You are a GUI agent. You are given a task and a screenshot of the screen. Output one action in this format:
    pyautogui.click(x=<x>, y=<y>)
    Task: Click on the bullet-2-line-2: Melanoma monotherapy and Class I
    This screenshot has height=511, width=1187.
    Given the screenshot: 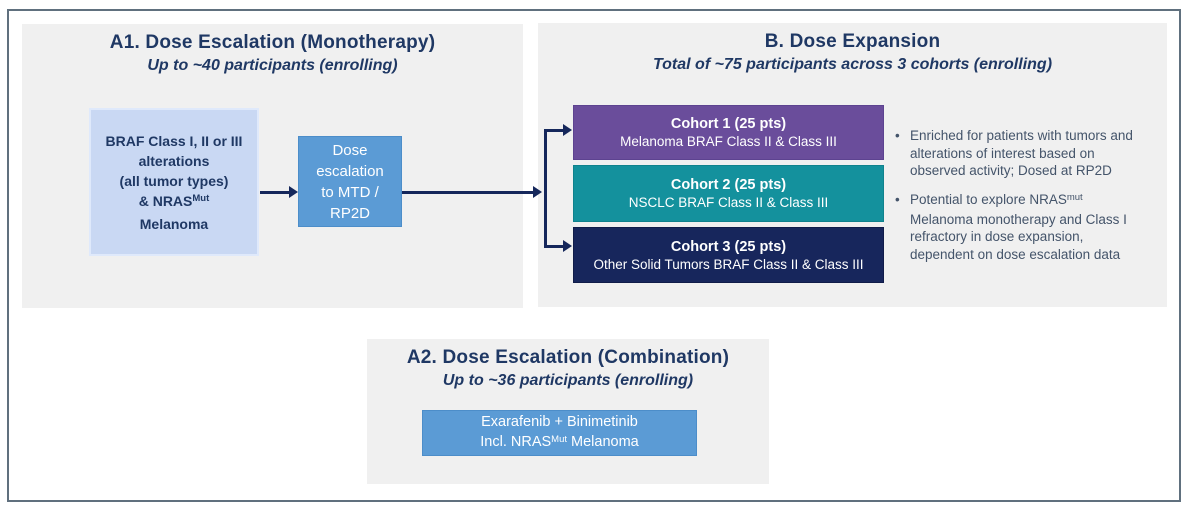 What is the action you would take?
    pyautogui.click(x=1018, y=219)
    